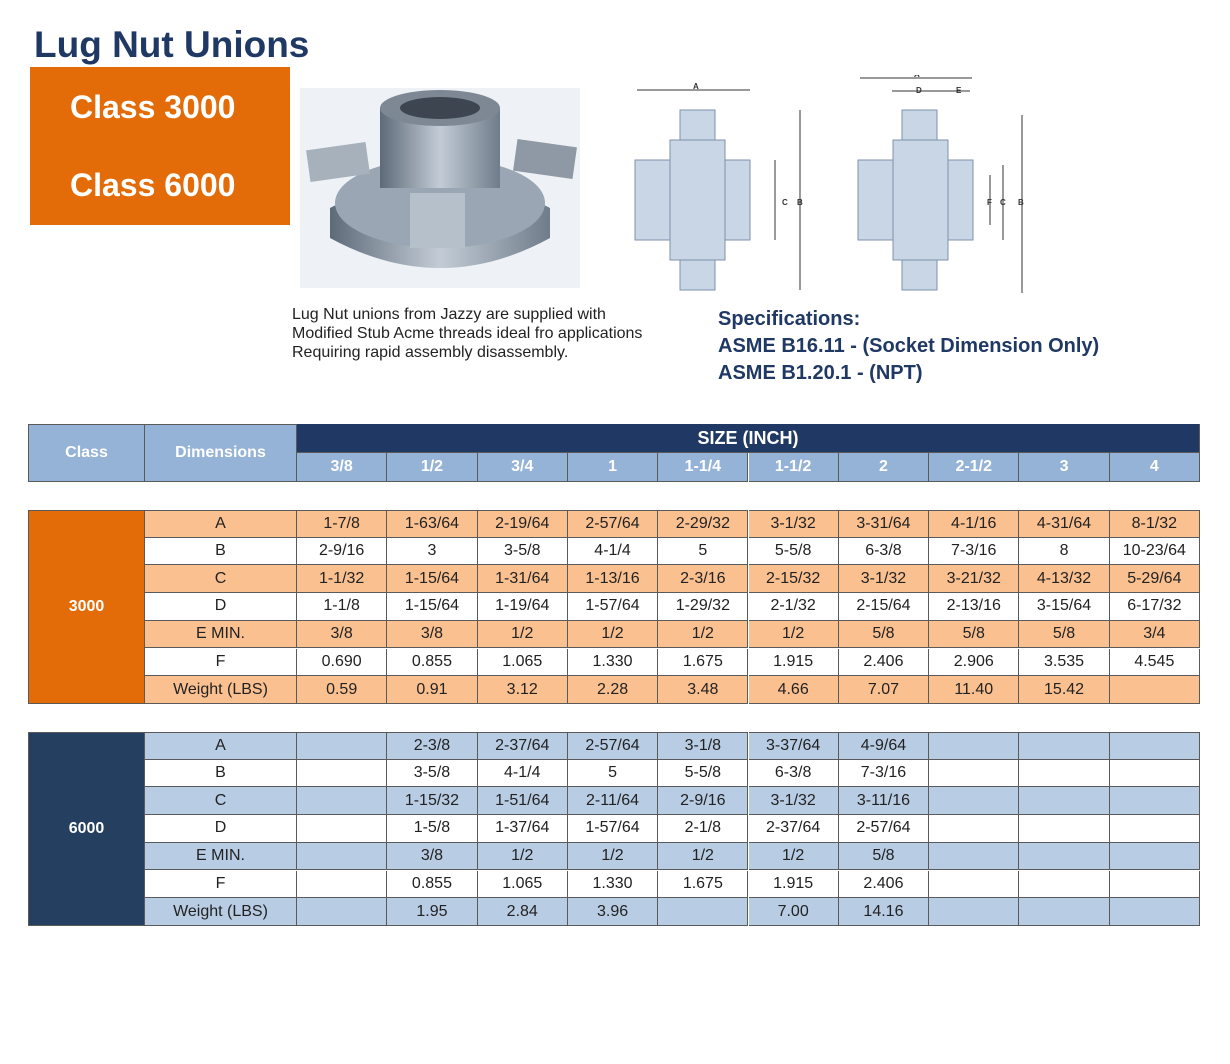  What do you see at coordinates (1064, 524) in the screenshot?
I see `table-cell: 4-31/64` at bounding box center [1064, 524].